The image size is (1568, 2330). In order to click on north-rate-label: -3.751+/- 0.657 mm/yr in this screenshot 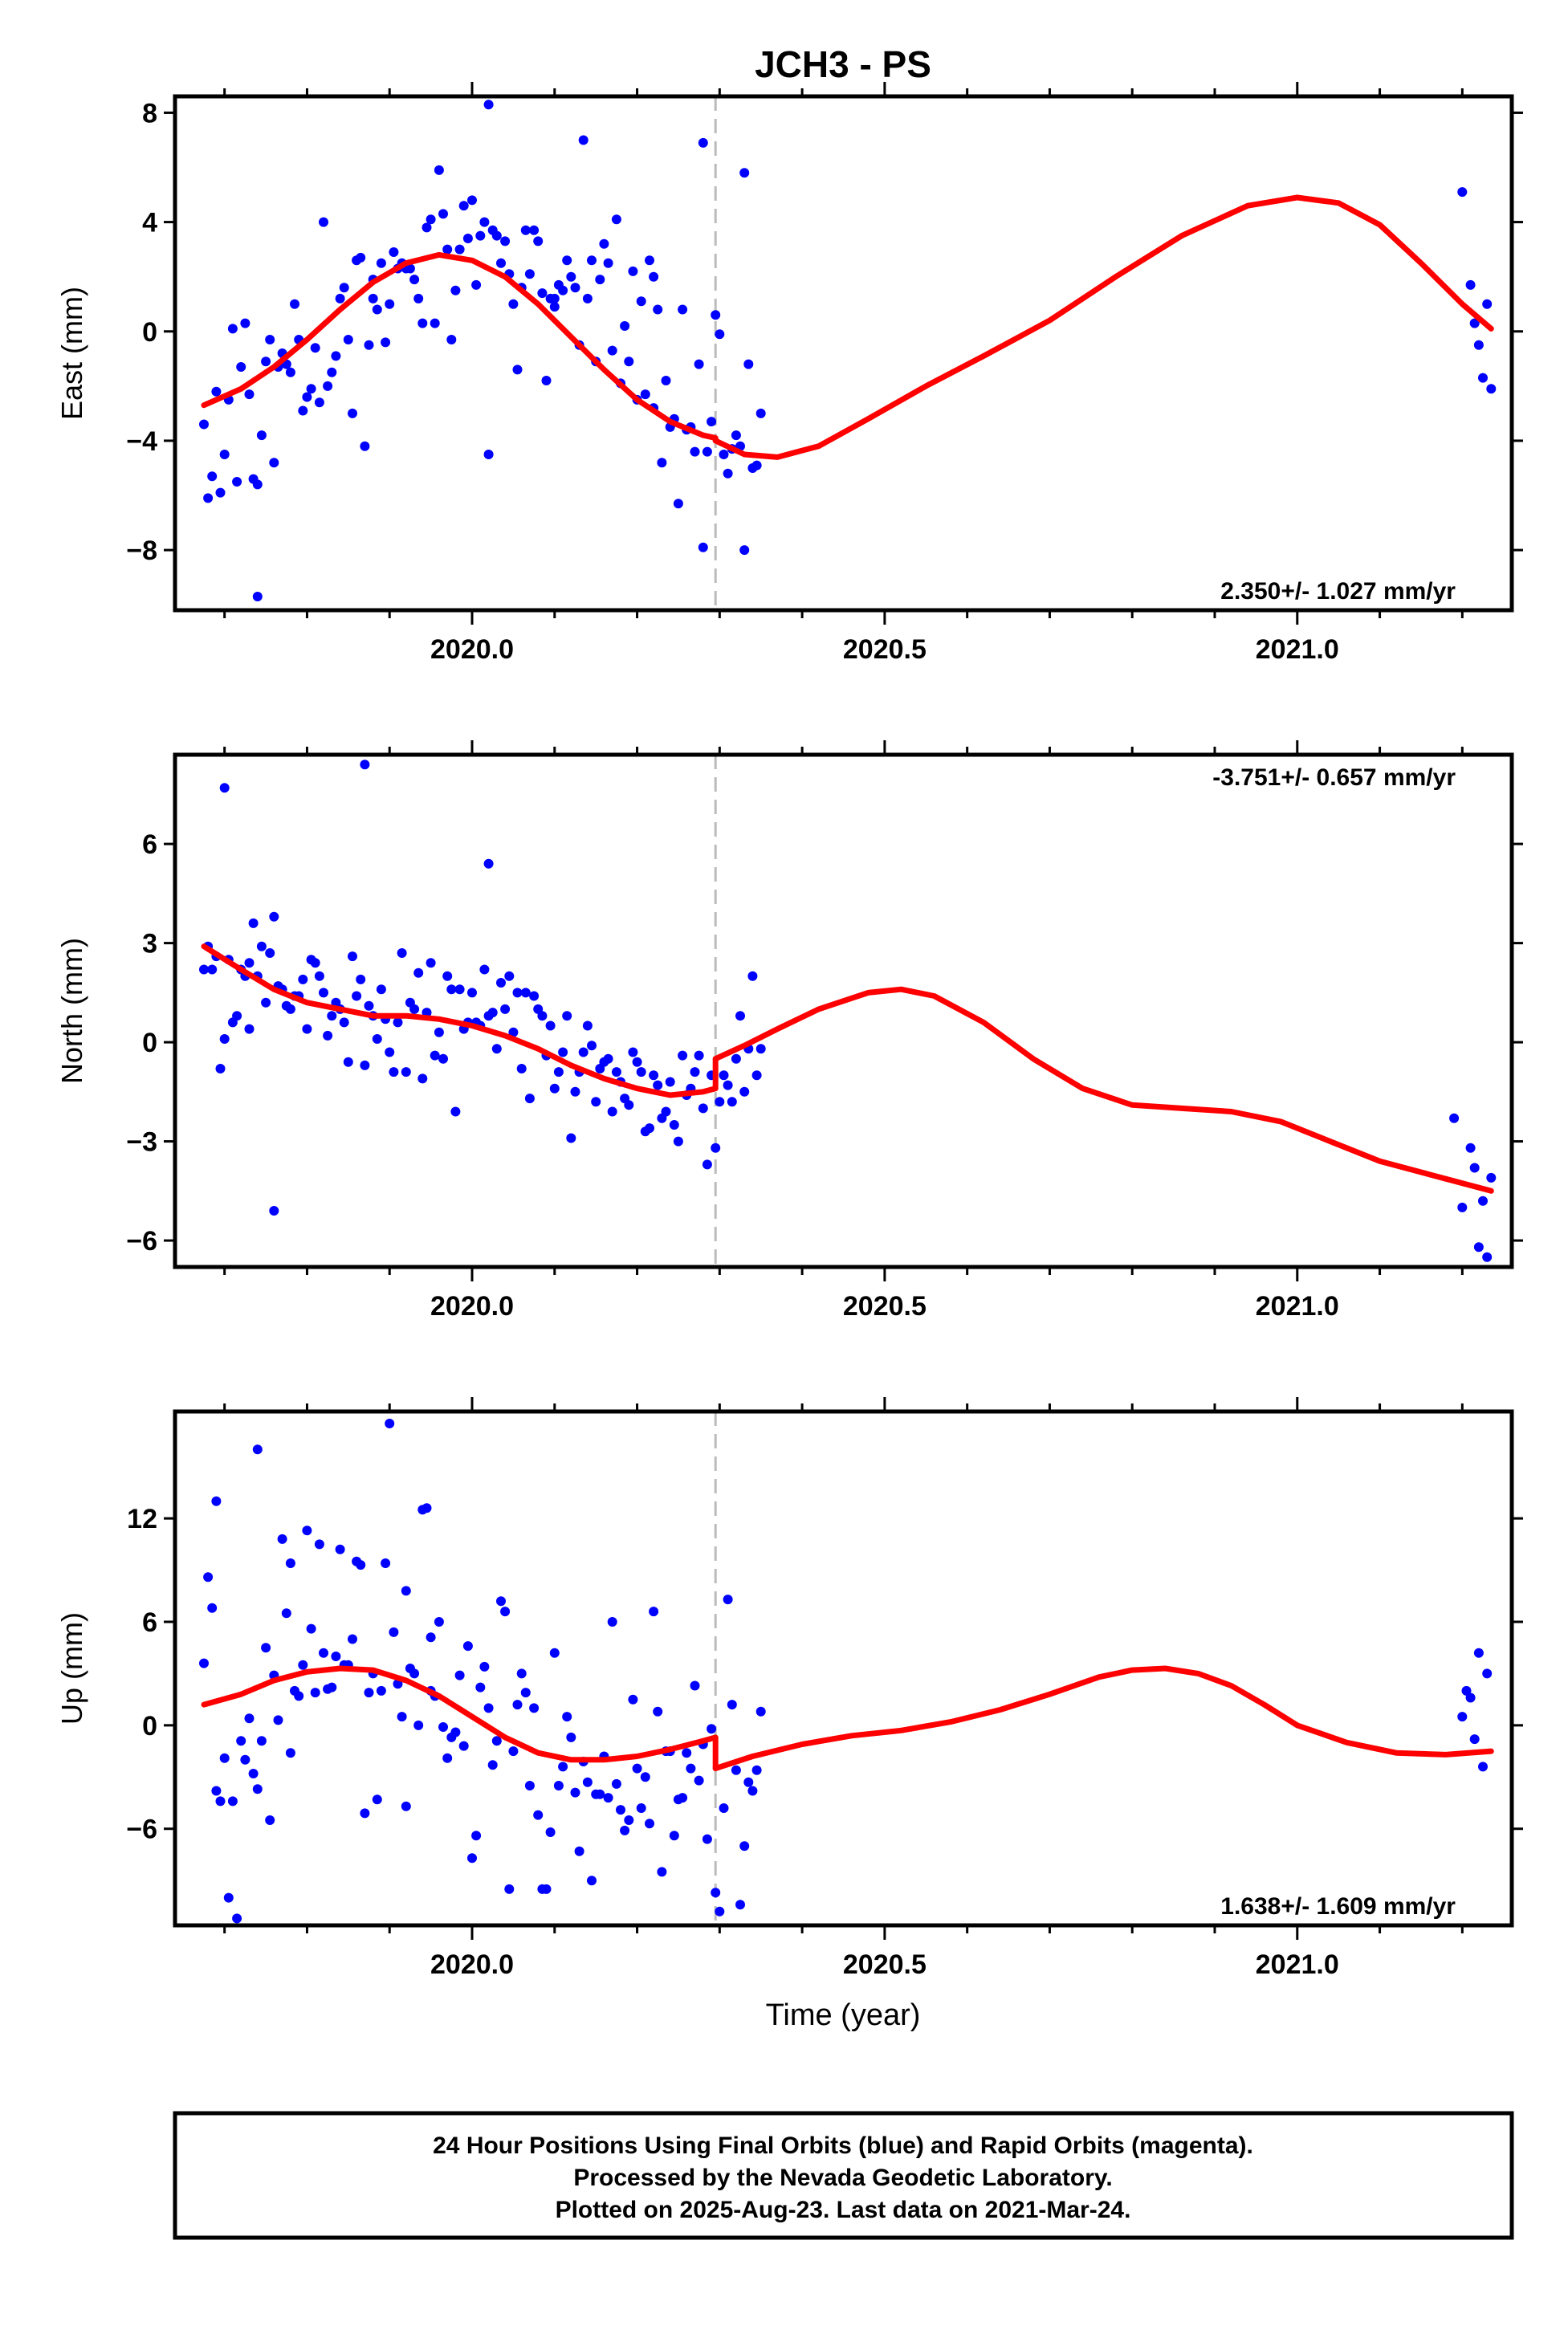, I will do `click(1334, 777)`.